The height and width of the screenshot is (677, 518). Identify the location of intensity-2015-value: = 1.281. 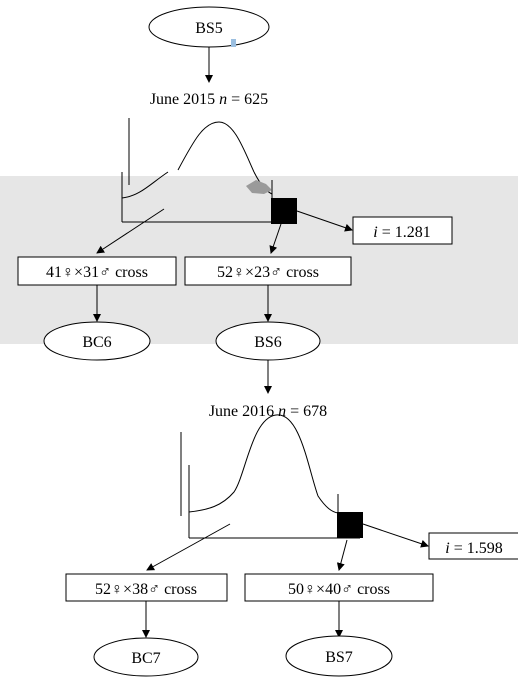
(404, 232).